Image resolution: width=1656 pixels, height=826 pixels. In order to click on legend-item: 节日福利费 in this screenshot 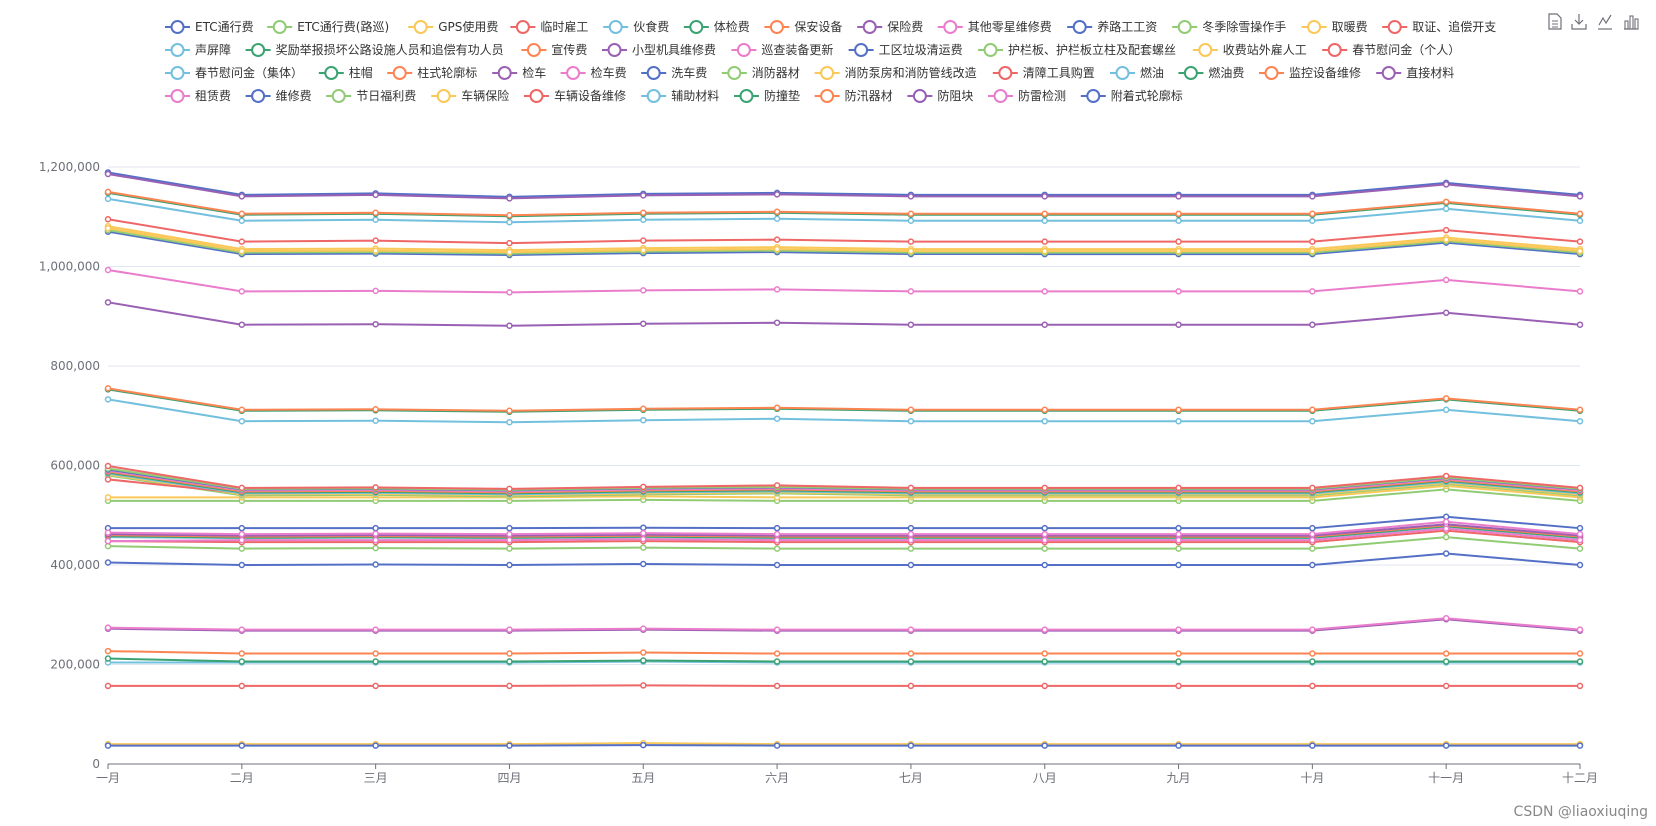, I will do `click(371, 95)`.